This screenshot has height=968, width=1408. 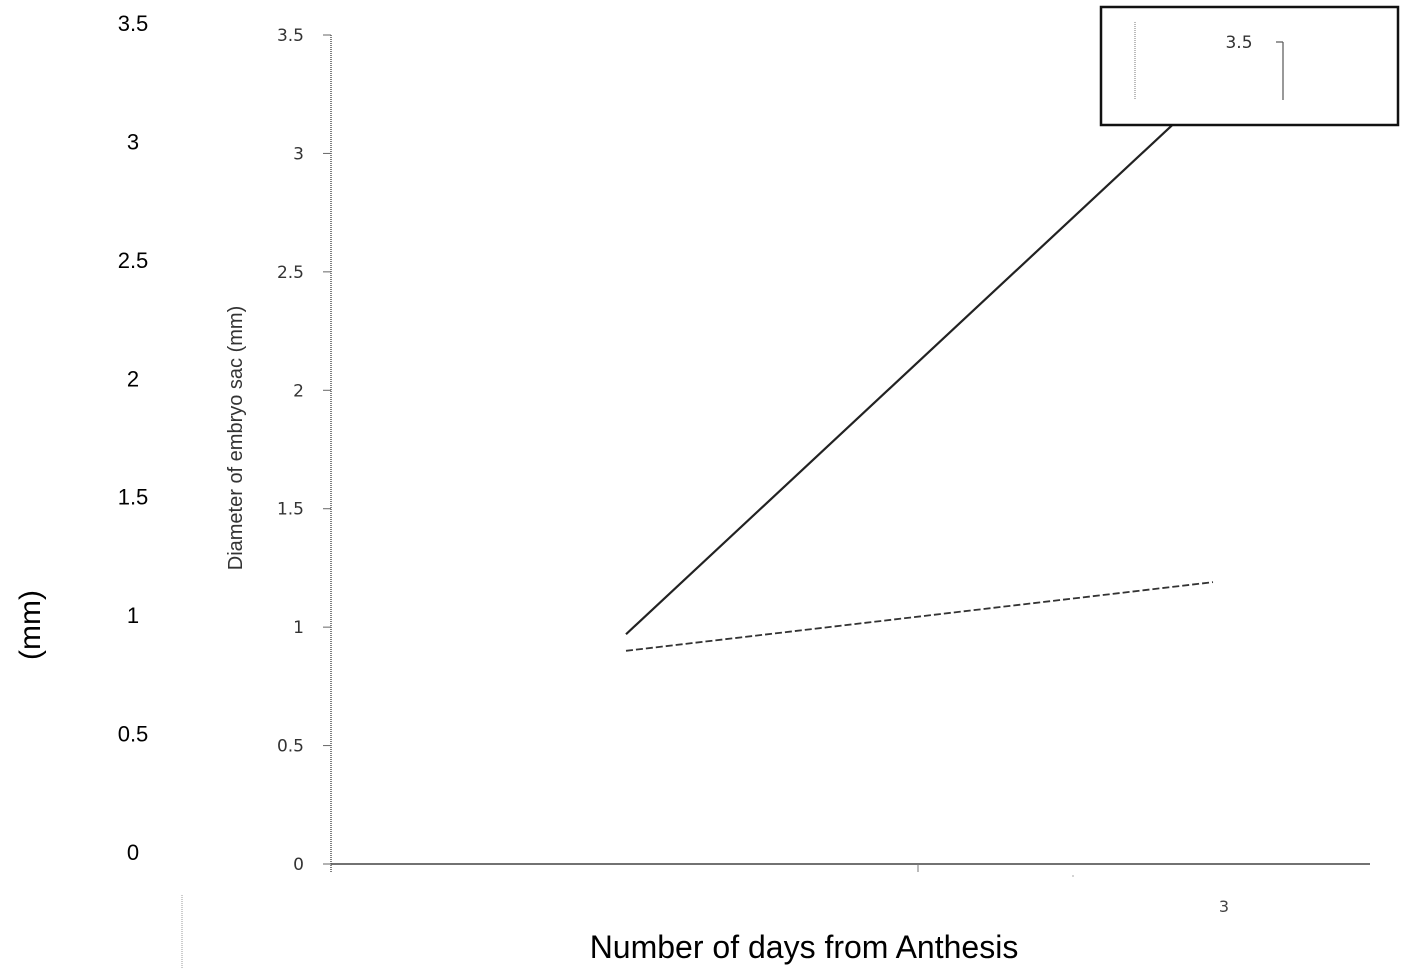 What do you see at coordinates (290, 273) in the screenshot?
I see `inner-y-tick-label: 2.5` at bounding box center [290, 273].